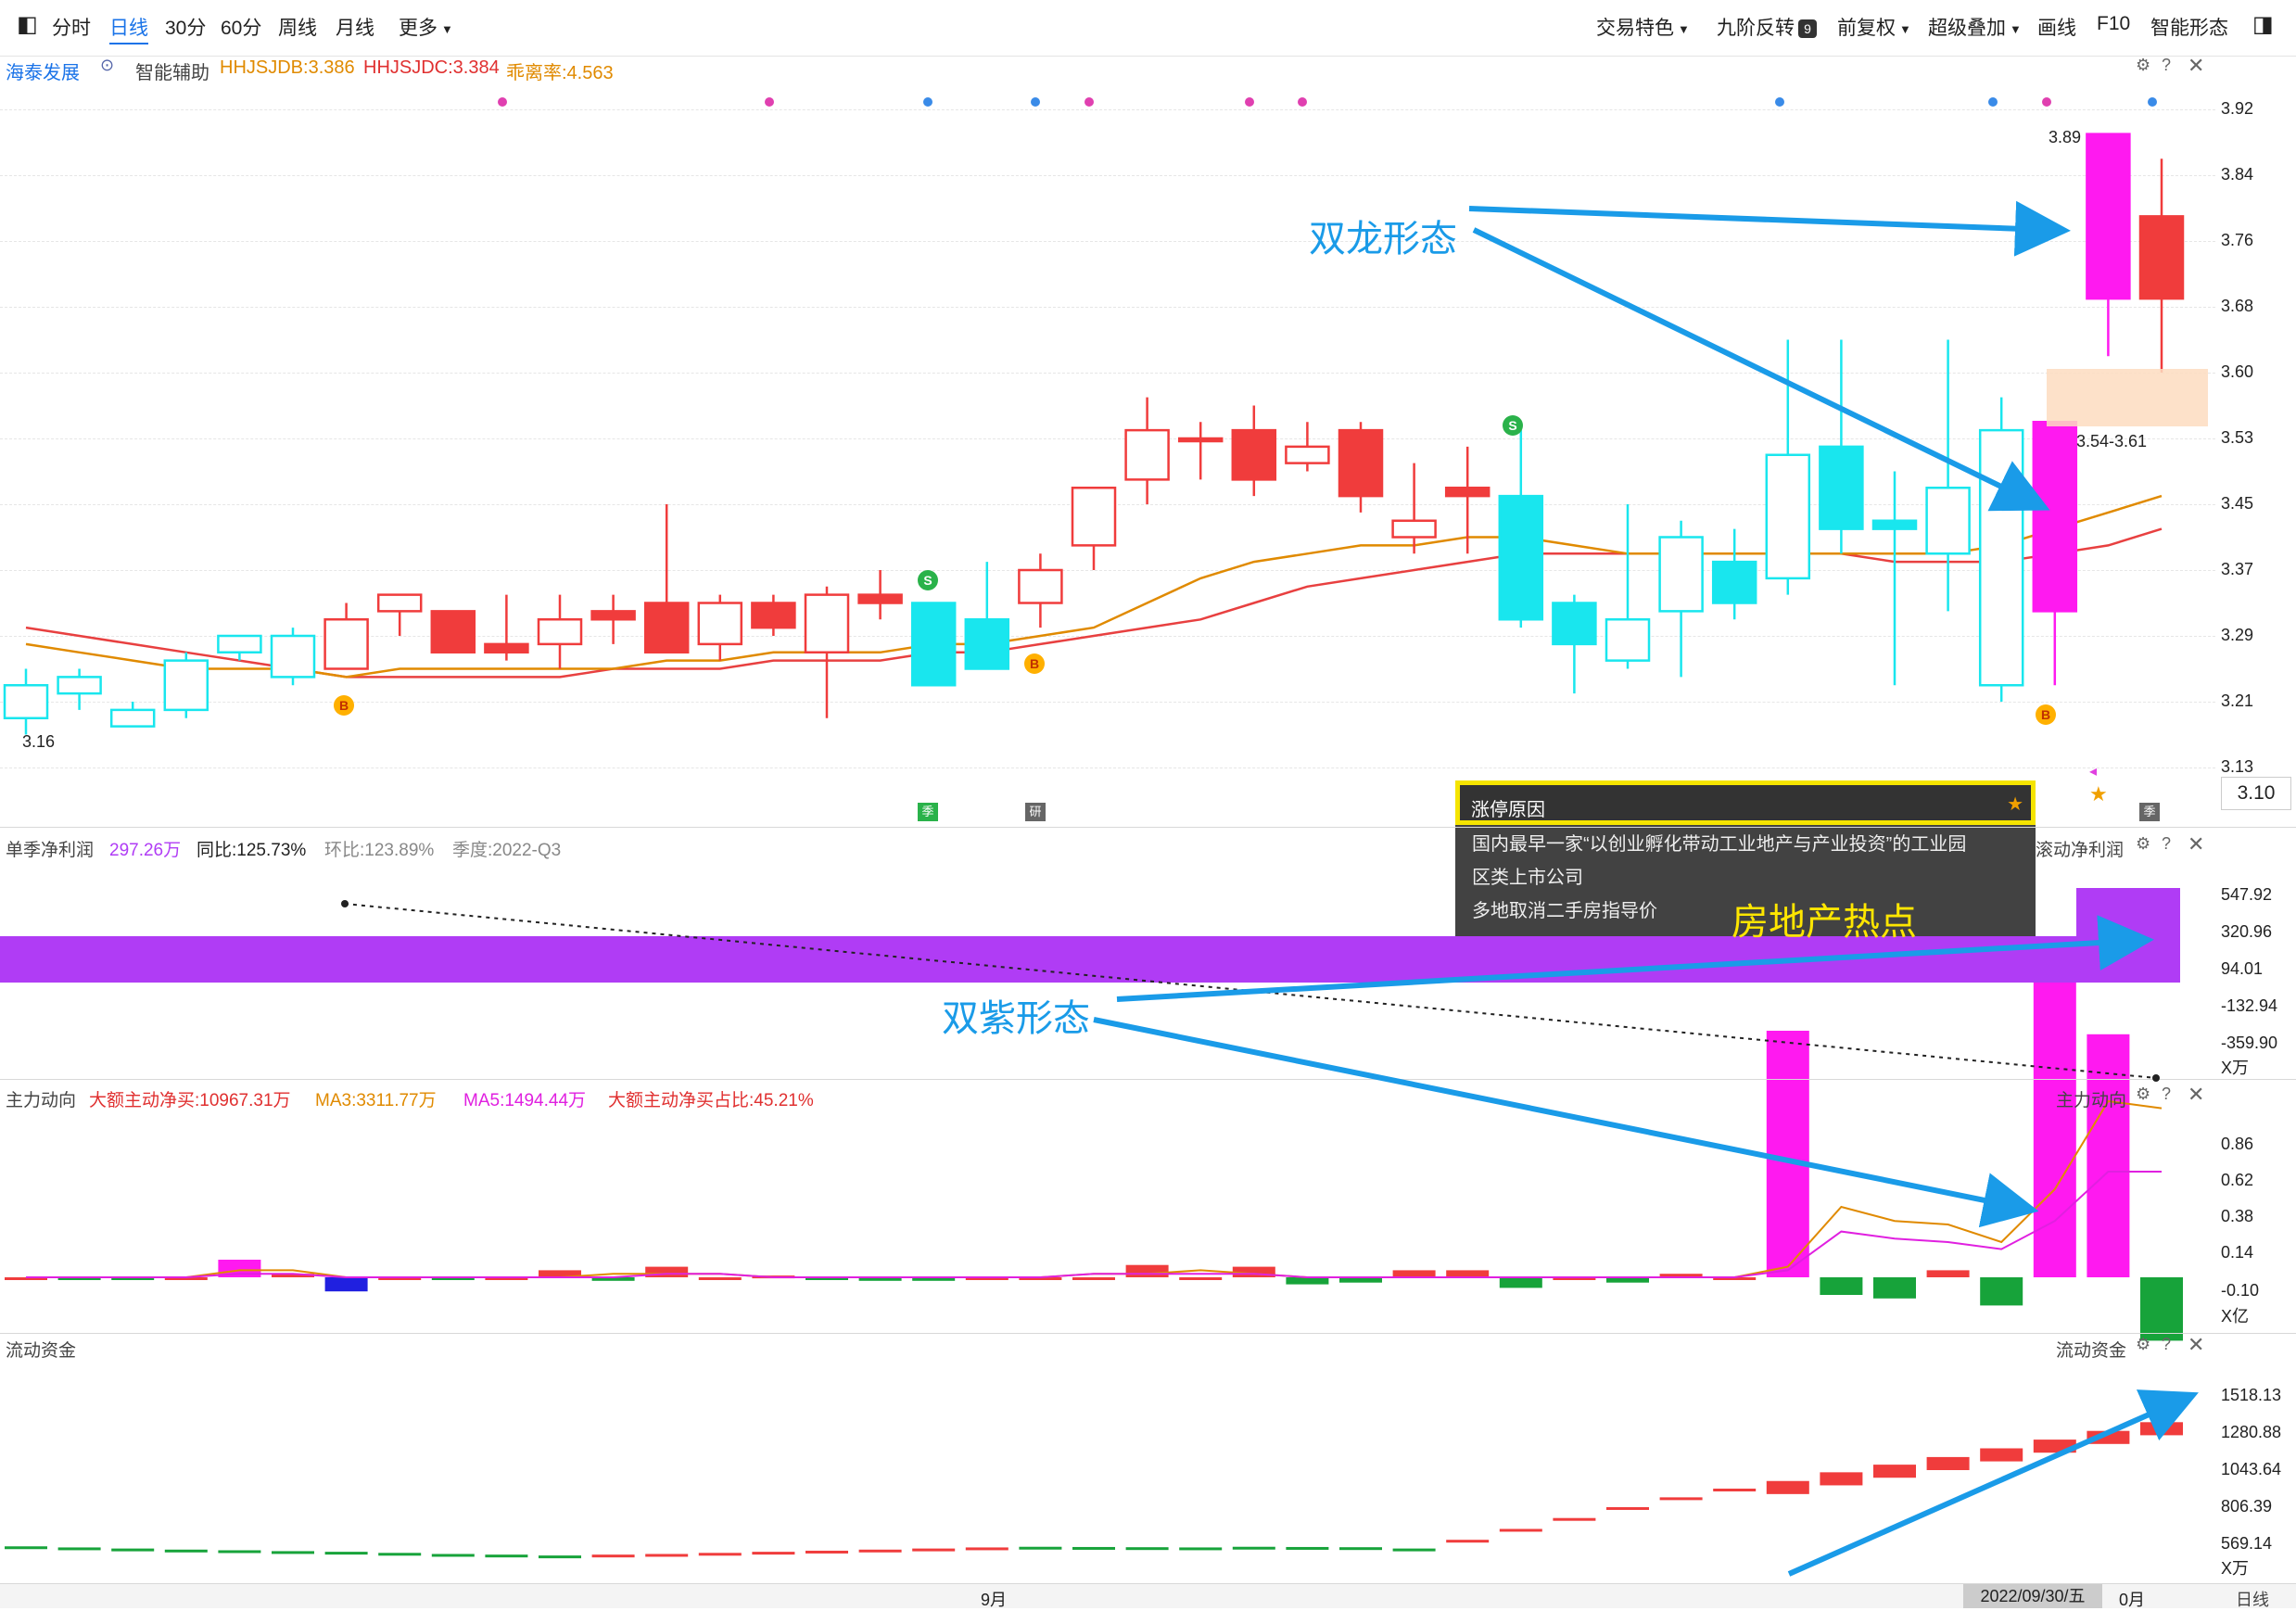 The height and width of the screenshot is (1611, 2296). Describe the element at coordinates (2237, 635) in the screenshot. I see `price-tick: 3.29` at that location.